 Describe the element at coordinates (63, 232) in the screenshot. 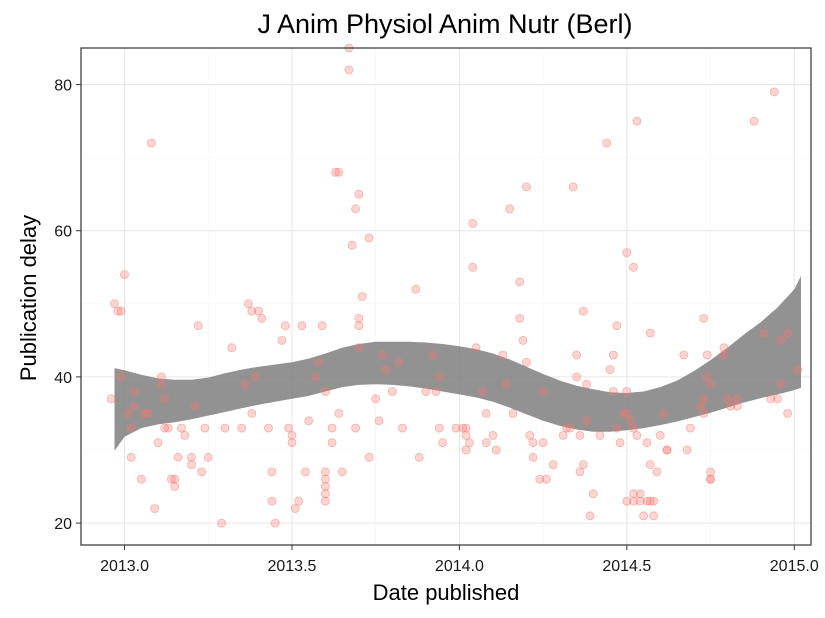

I see `y-tick-label: 60` at that location.